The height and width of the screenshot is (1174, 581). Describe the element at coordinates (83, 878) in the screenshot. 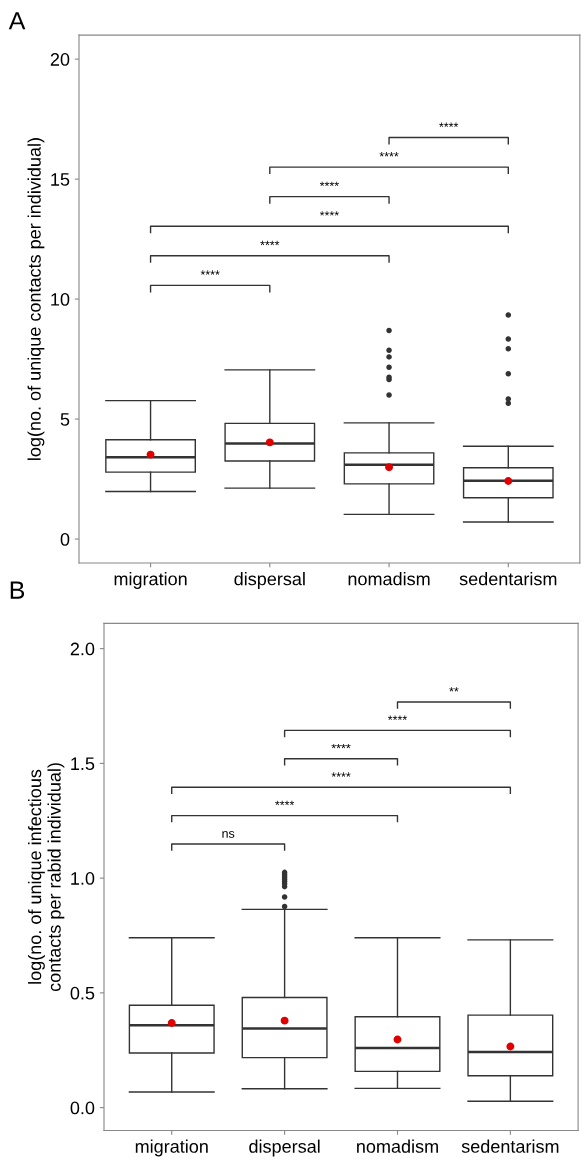

I see `y-tick-label: 1.0` at that location.